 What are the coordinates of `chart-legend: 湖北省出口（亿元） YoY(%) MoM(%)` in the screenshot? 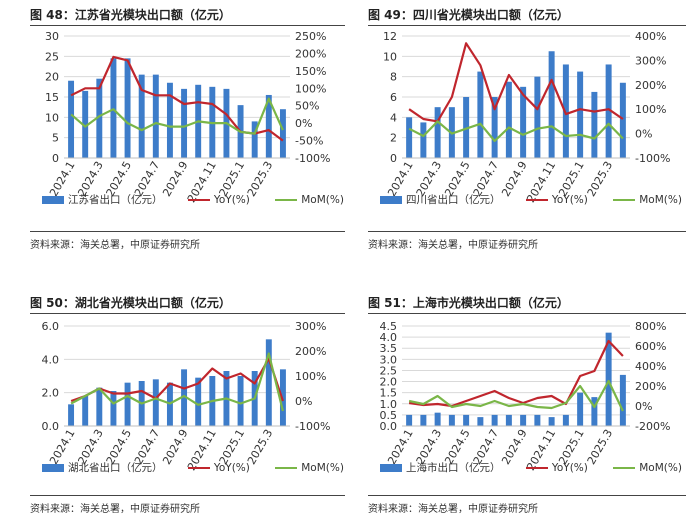 It's located at (204, 467).